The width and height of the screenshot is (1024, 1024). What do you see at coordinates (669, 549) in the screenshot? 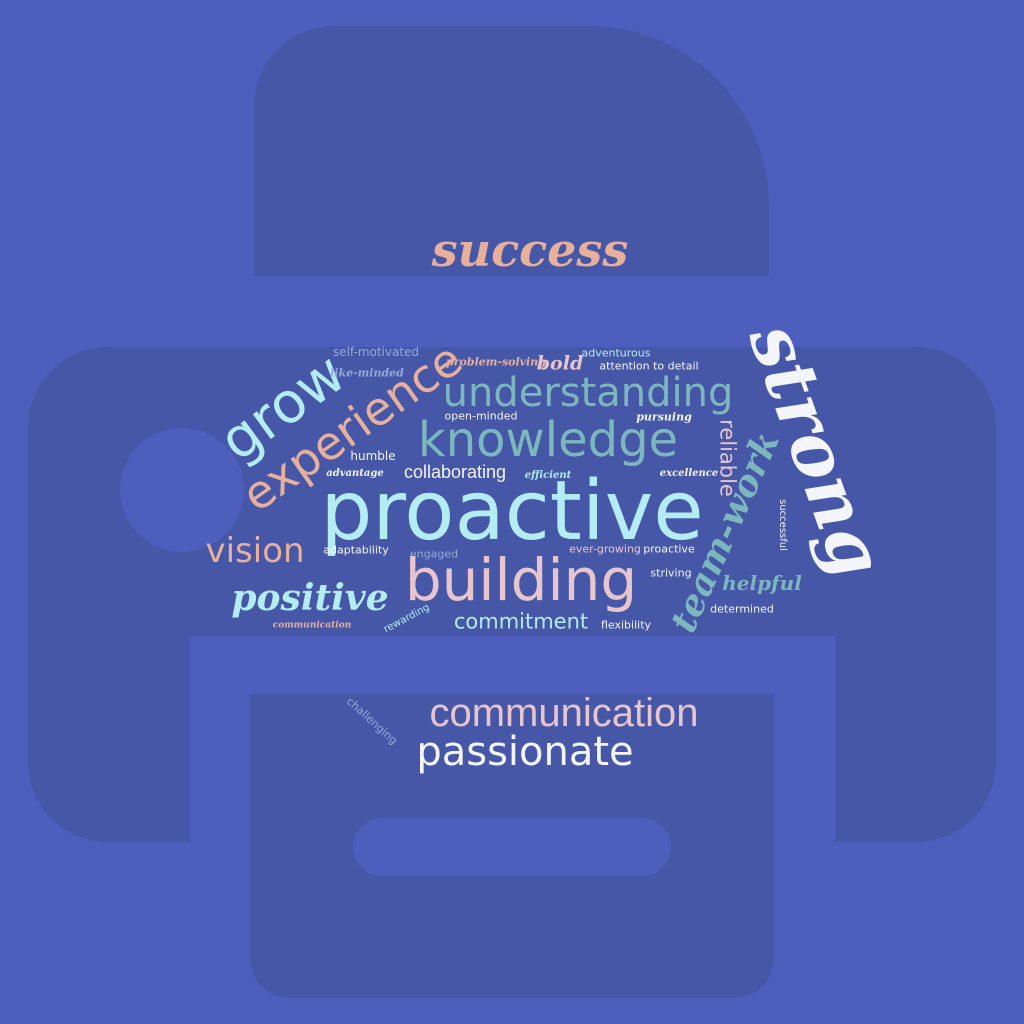
I see `word-proactive-small: proactive` at bounding box center [669, 549].